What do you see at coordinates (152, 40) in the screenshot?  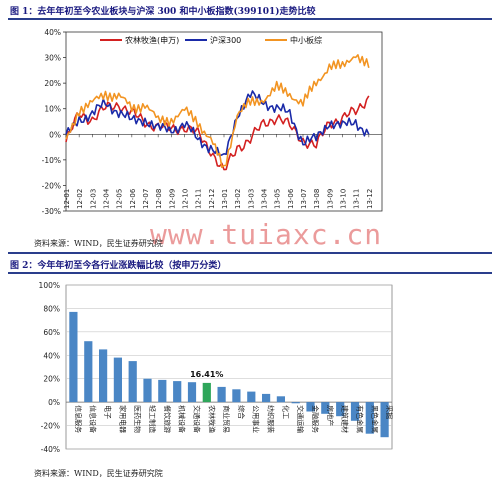 I see `legend-label-0: 农林牧渔(申万)` at bounding box center [152, 40].